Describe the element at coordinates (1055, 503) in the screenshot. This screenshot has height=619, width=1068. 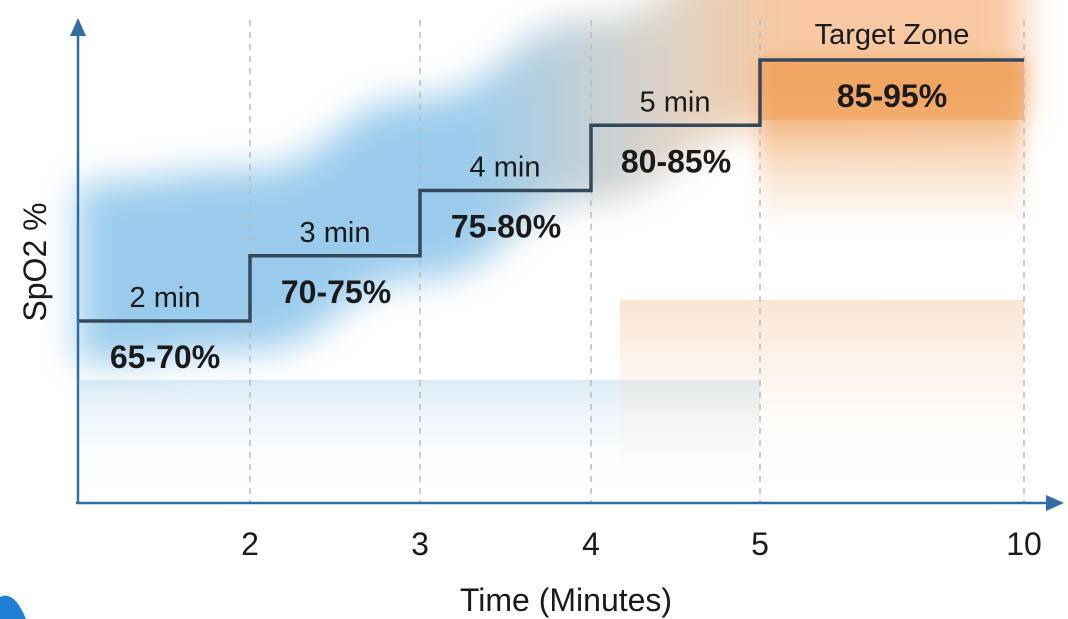
I see `x-axis-arrow` at that location.